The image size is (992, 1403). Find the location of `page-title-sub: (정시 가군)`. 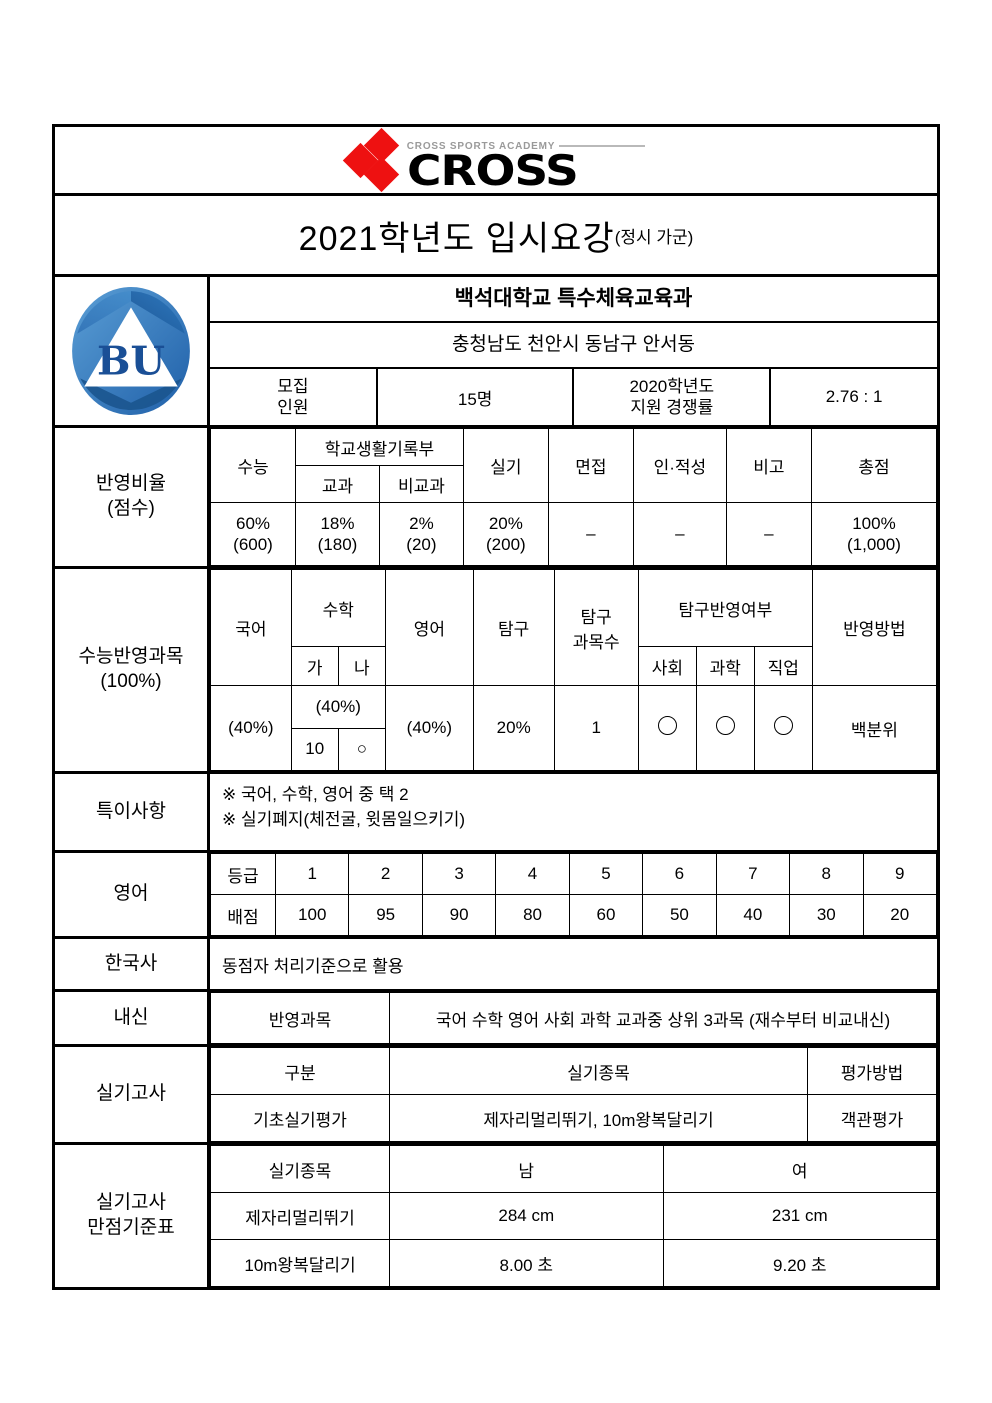

page-title-sub: (정시 가군) is located at coordinates (654, 237).